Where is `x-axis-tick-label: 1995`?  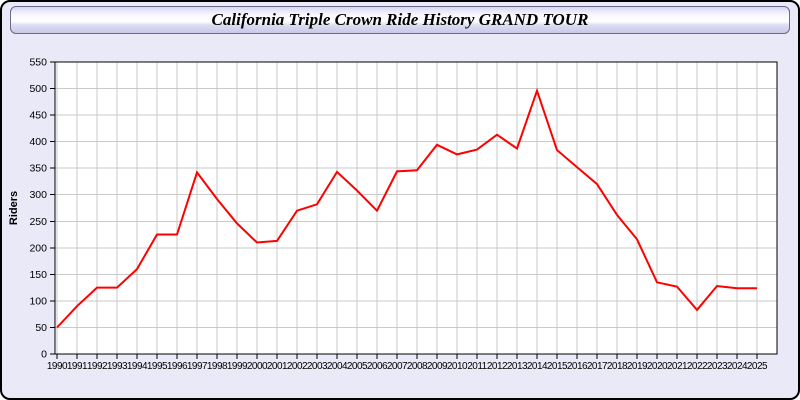
x-axis-tick-label: 1995 is located at coordinates (157, 366).